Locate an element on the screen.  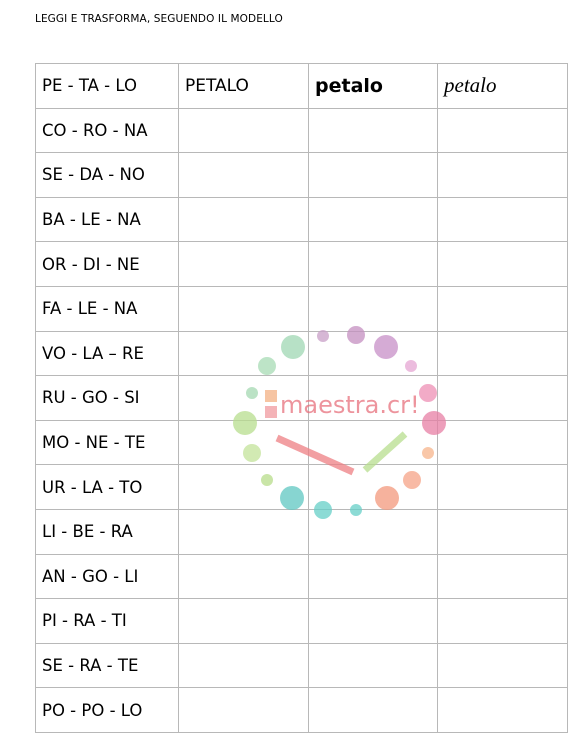
table-row: RU - GO - SI is located at coordinates (301, 398).